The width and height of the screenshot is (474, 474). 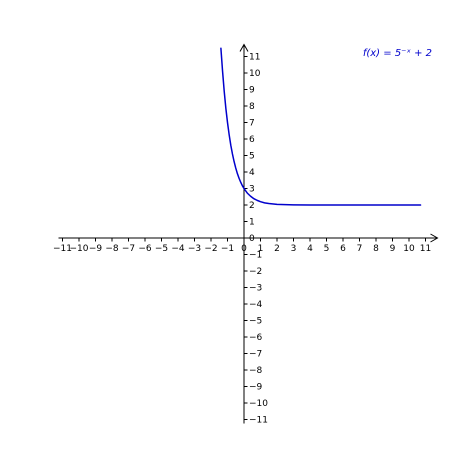 What do you see at coordinates (255, 322) in the screenshot?
I see `y-tick-label: −5` at bounding box center [255, 322].